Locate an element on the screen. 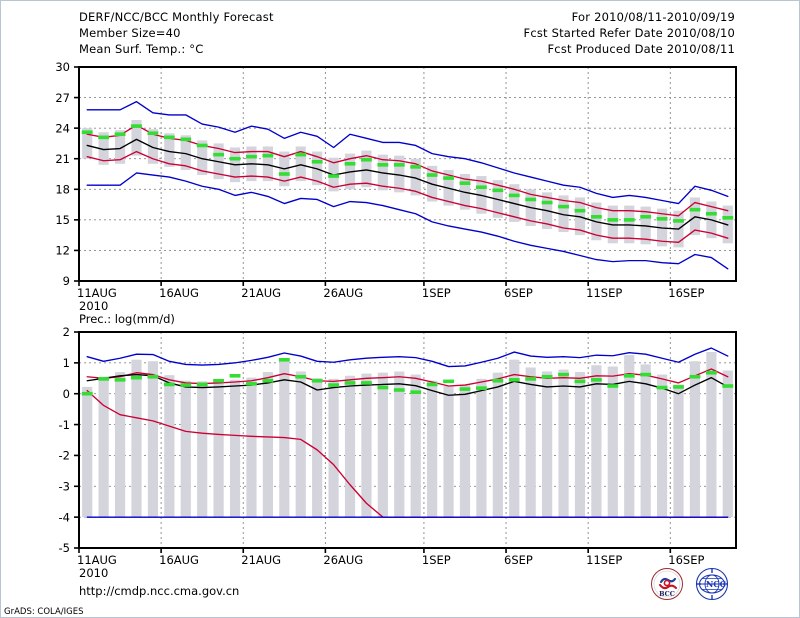 This screenshot has width=800, height=618. y-tick-label: -3 is located at coordinates (64, 486).